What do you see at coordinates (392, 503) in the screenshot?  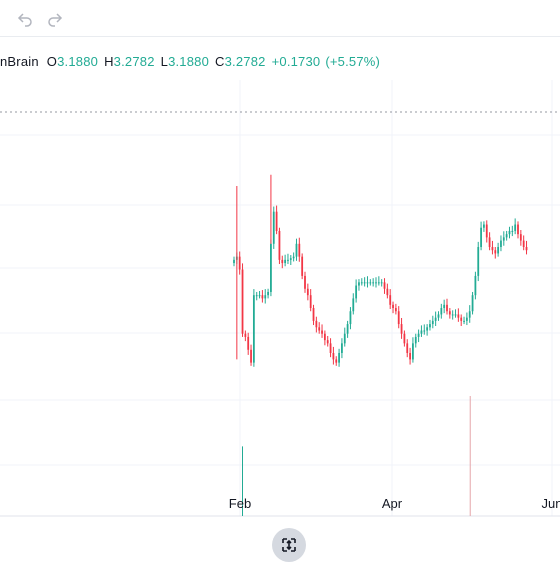 I see `x-axis-label-apr: Apr` at bounding box center [392, 503].